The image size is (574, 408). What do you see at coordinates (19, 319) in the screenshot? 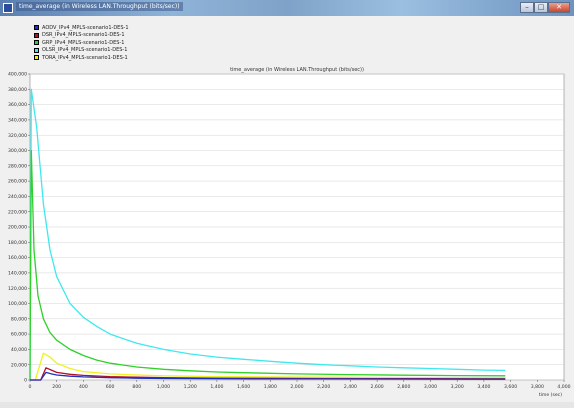
I see `y-tick-label: 80,000` at bounding box center [19, 319].